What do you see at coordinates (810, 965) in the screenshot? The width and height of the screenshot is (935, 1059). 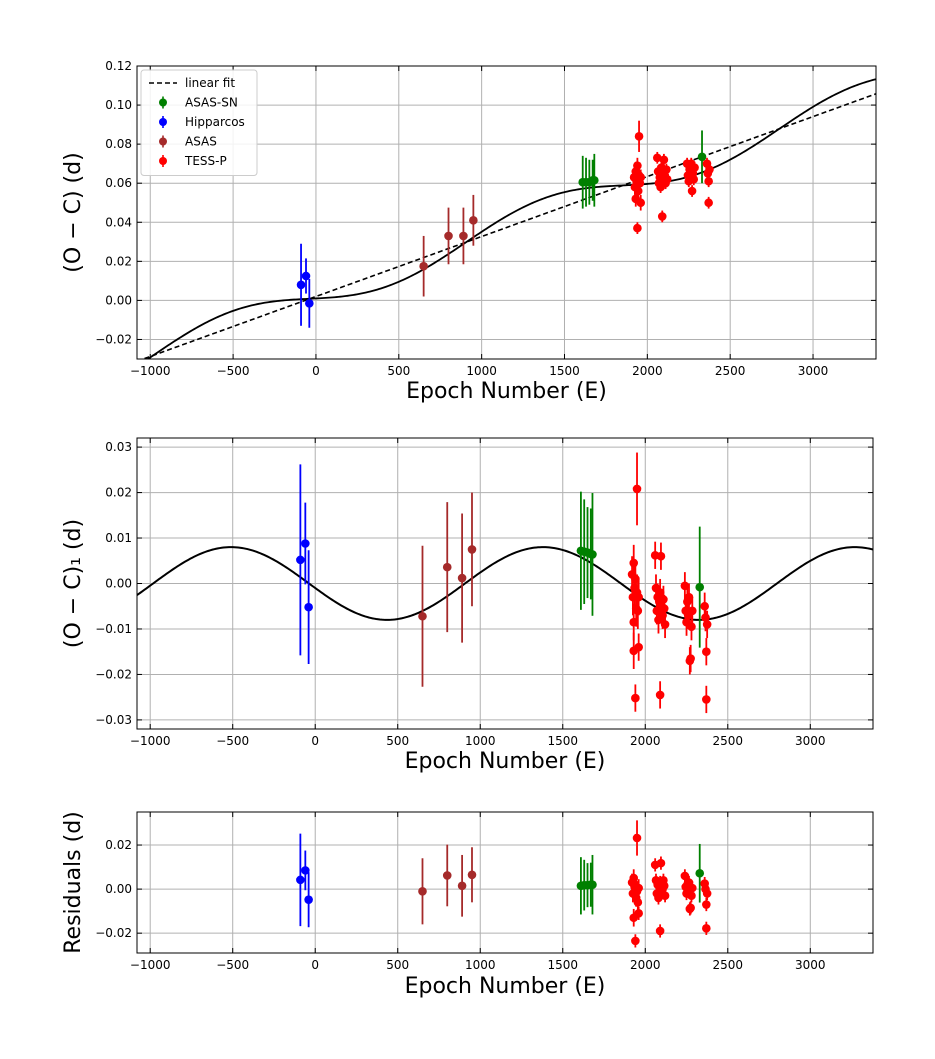 I see `x-tick-label: 3000` at bounding box center [810, 965].